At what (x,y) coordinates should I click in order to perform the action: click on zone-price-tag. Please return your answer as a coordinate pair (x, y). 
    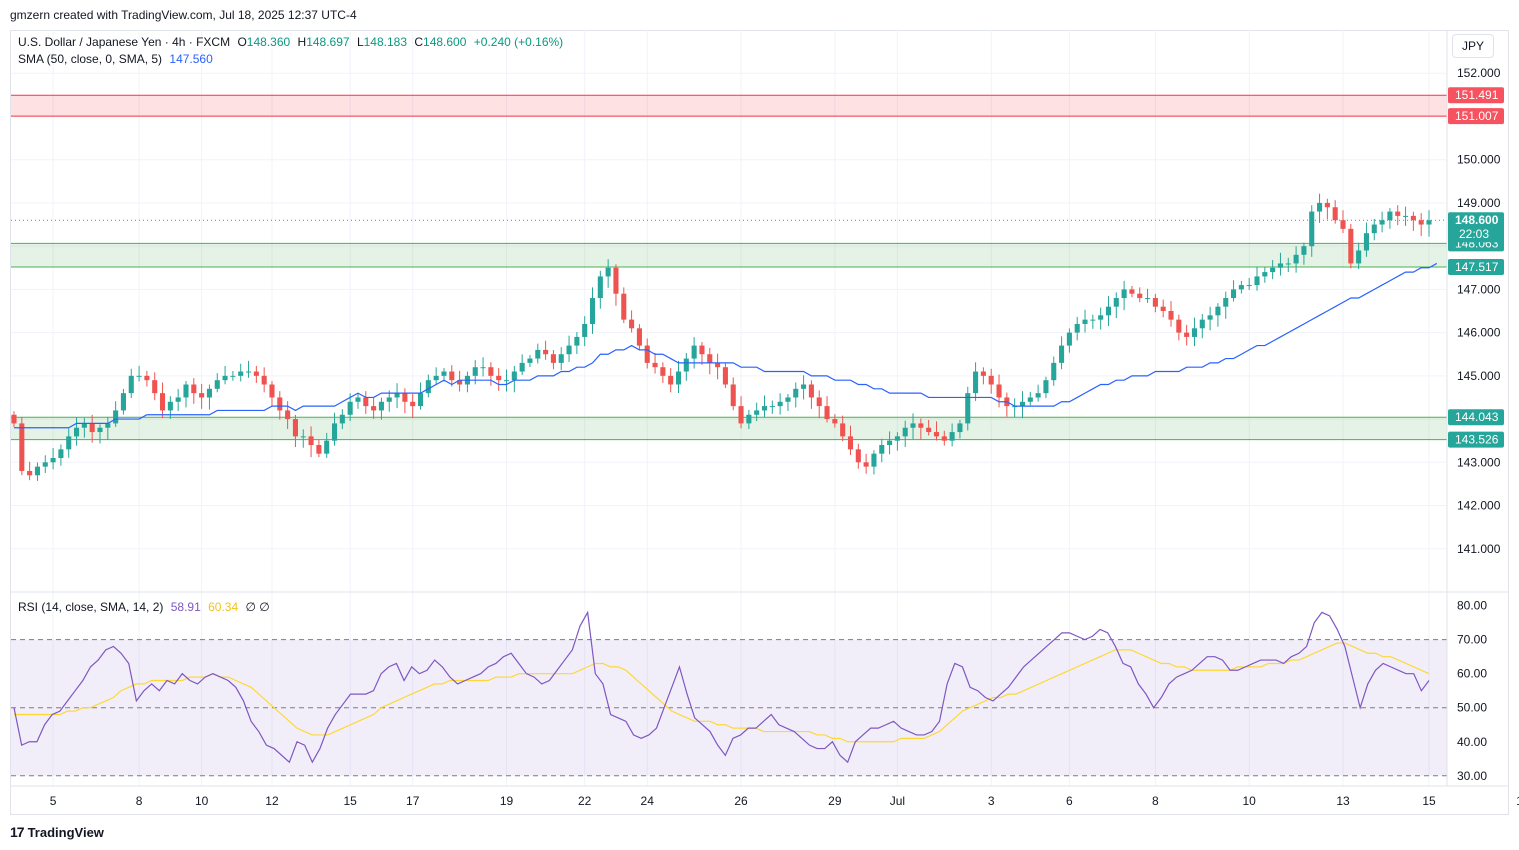
    Looking at the image, I should click on (1476, 95).